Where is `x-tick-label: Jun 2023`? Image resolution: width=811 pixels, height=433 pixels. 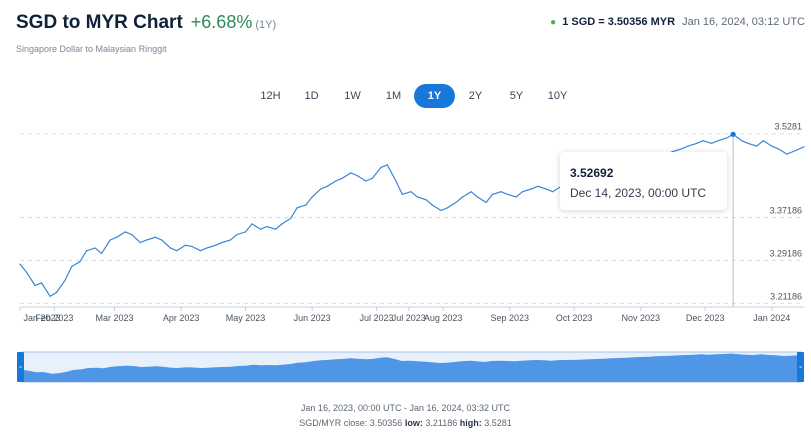
x-tick-label: Jun 2023 is located at coordinates (312, 318).